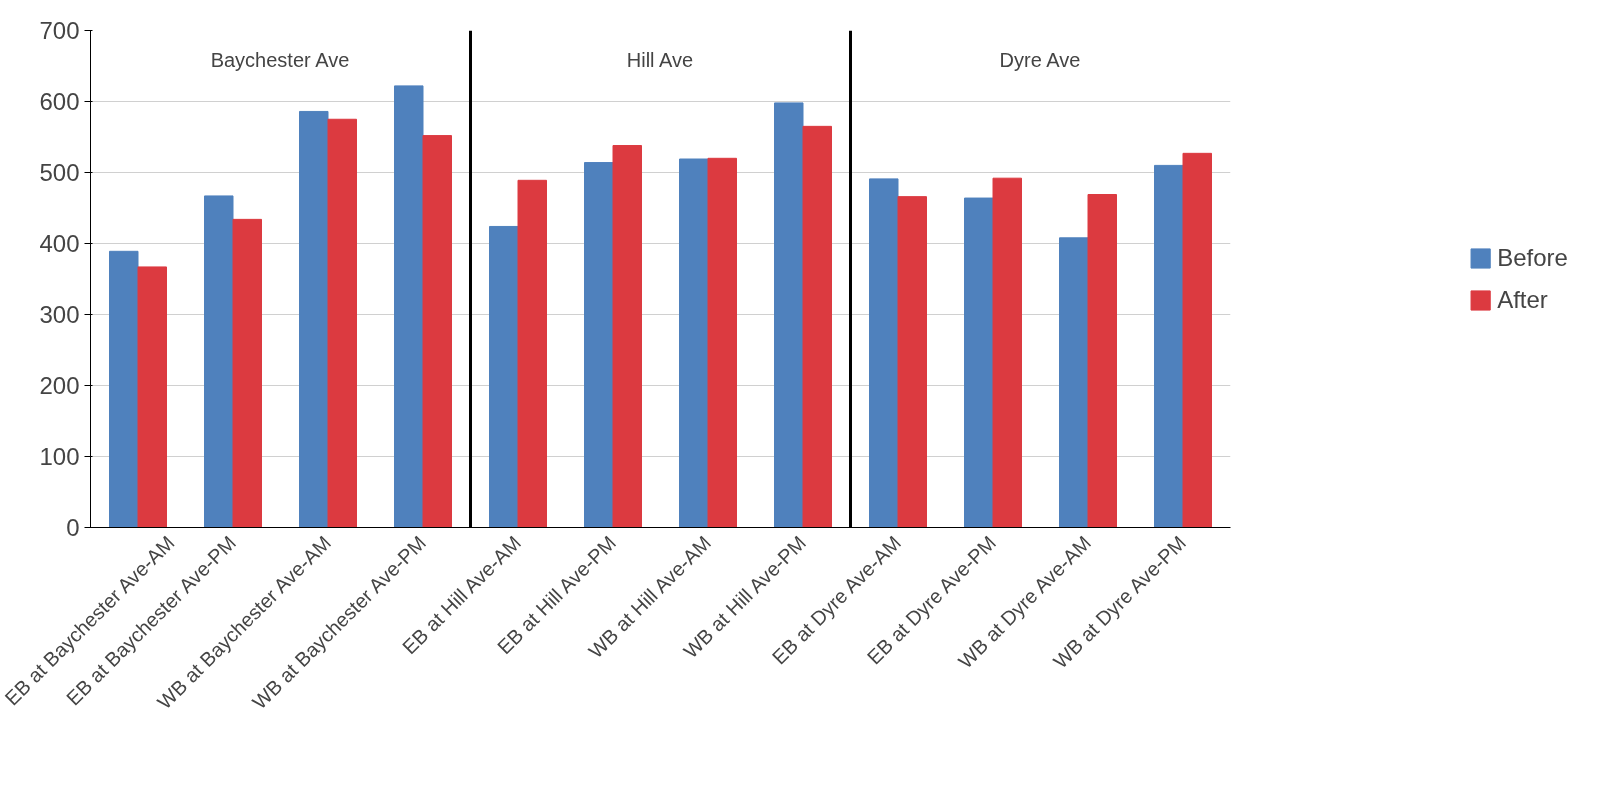 This screenshot has width=1602, height=792. I want to click on annotation: Hill Ave, so click(660, 60).